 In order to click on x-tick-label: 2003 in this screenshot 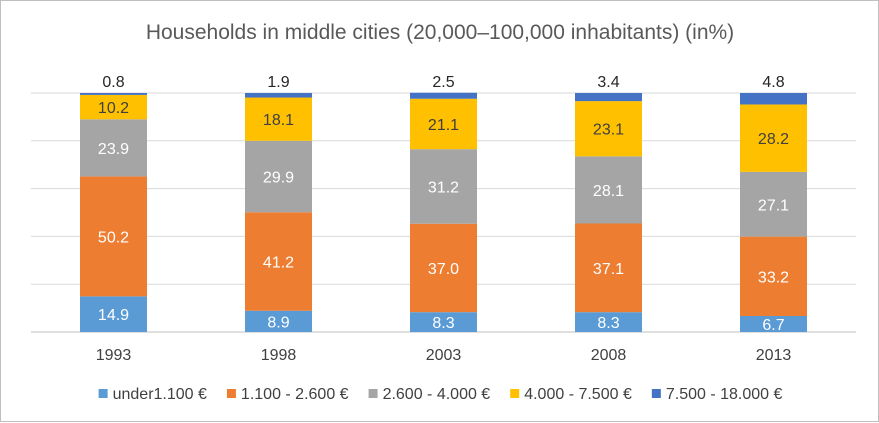, I will do `click(444, 355)`.